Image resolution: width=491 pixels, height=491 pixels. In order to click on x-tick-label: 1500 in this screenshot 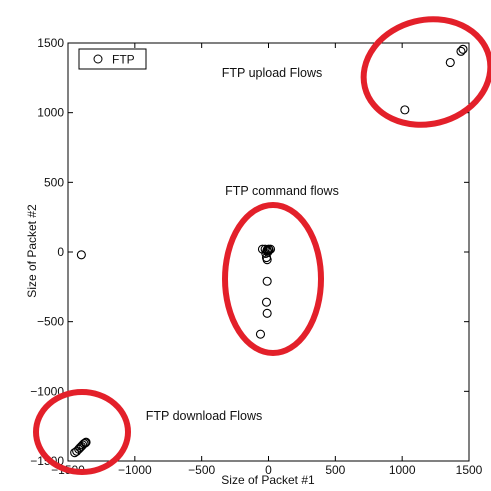, I will do `click(469, 470)`.